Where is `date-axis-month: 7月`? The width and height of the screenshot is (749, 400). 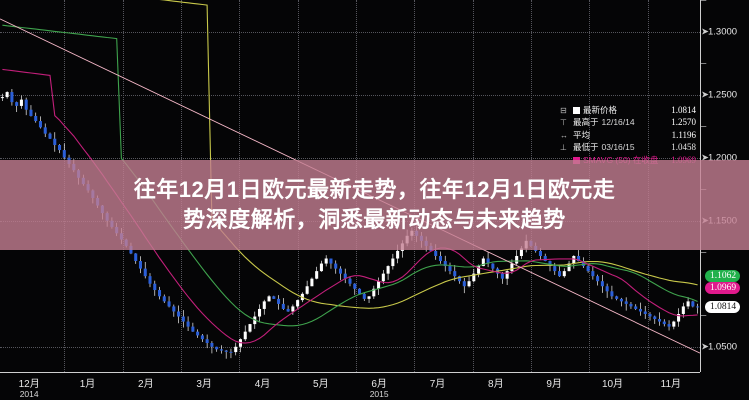
date-axis-month: 7月 is located at coordinates (437, 384).